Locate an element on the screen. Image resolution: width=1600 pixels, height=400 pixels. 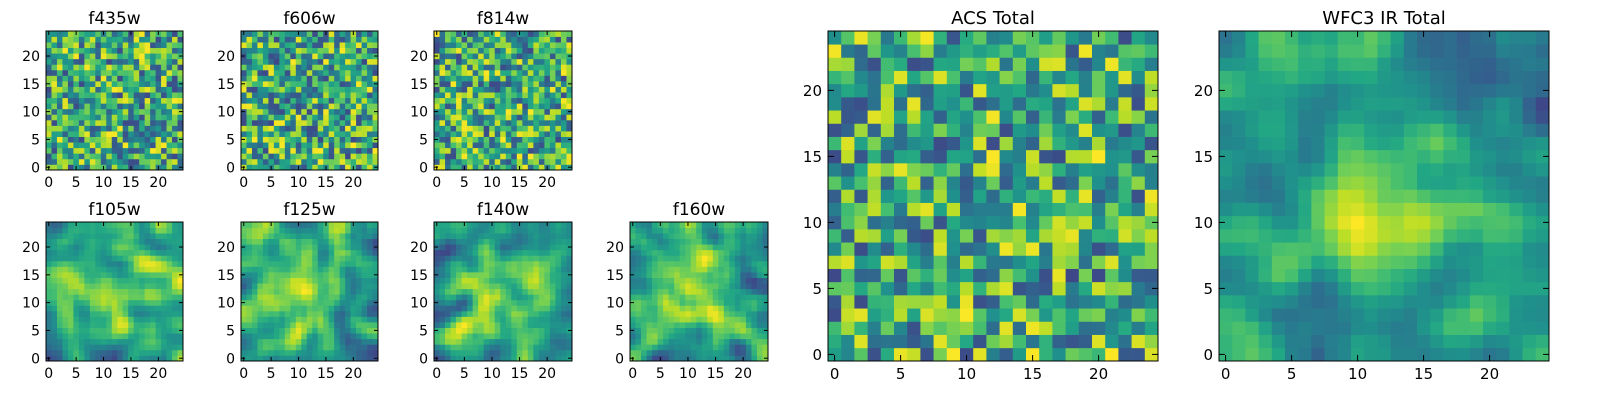
y-tick-label: 20 is located at coordinates (31, 248).